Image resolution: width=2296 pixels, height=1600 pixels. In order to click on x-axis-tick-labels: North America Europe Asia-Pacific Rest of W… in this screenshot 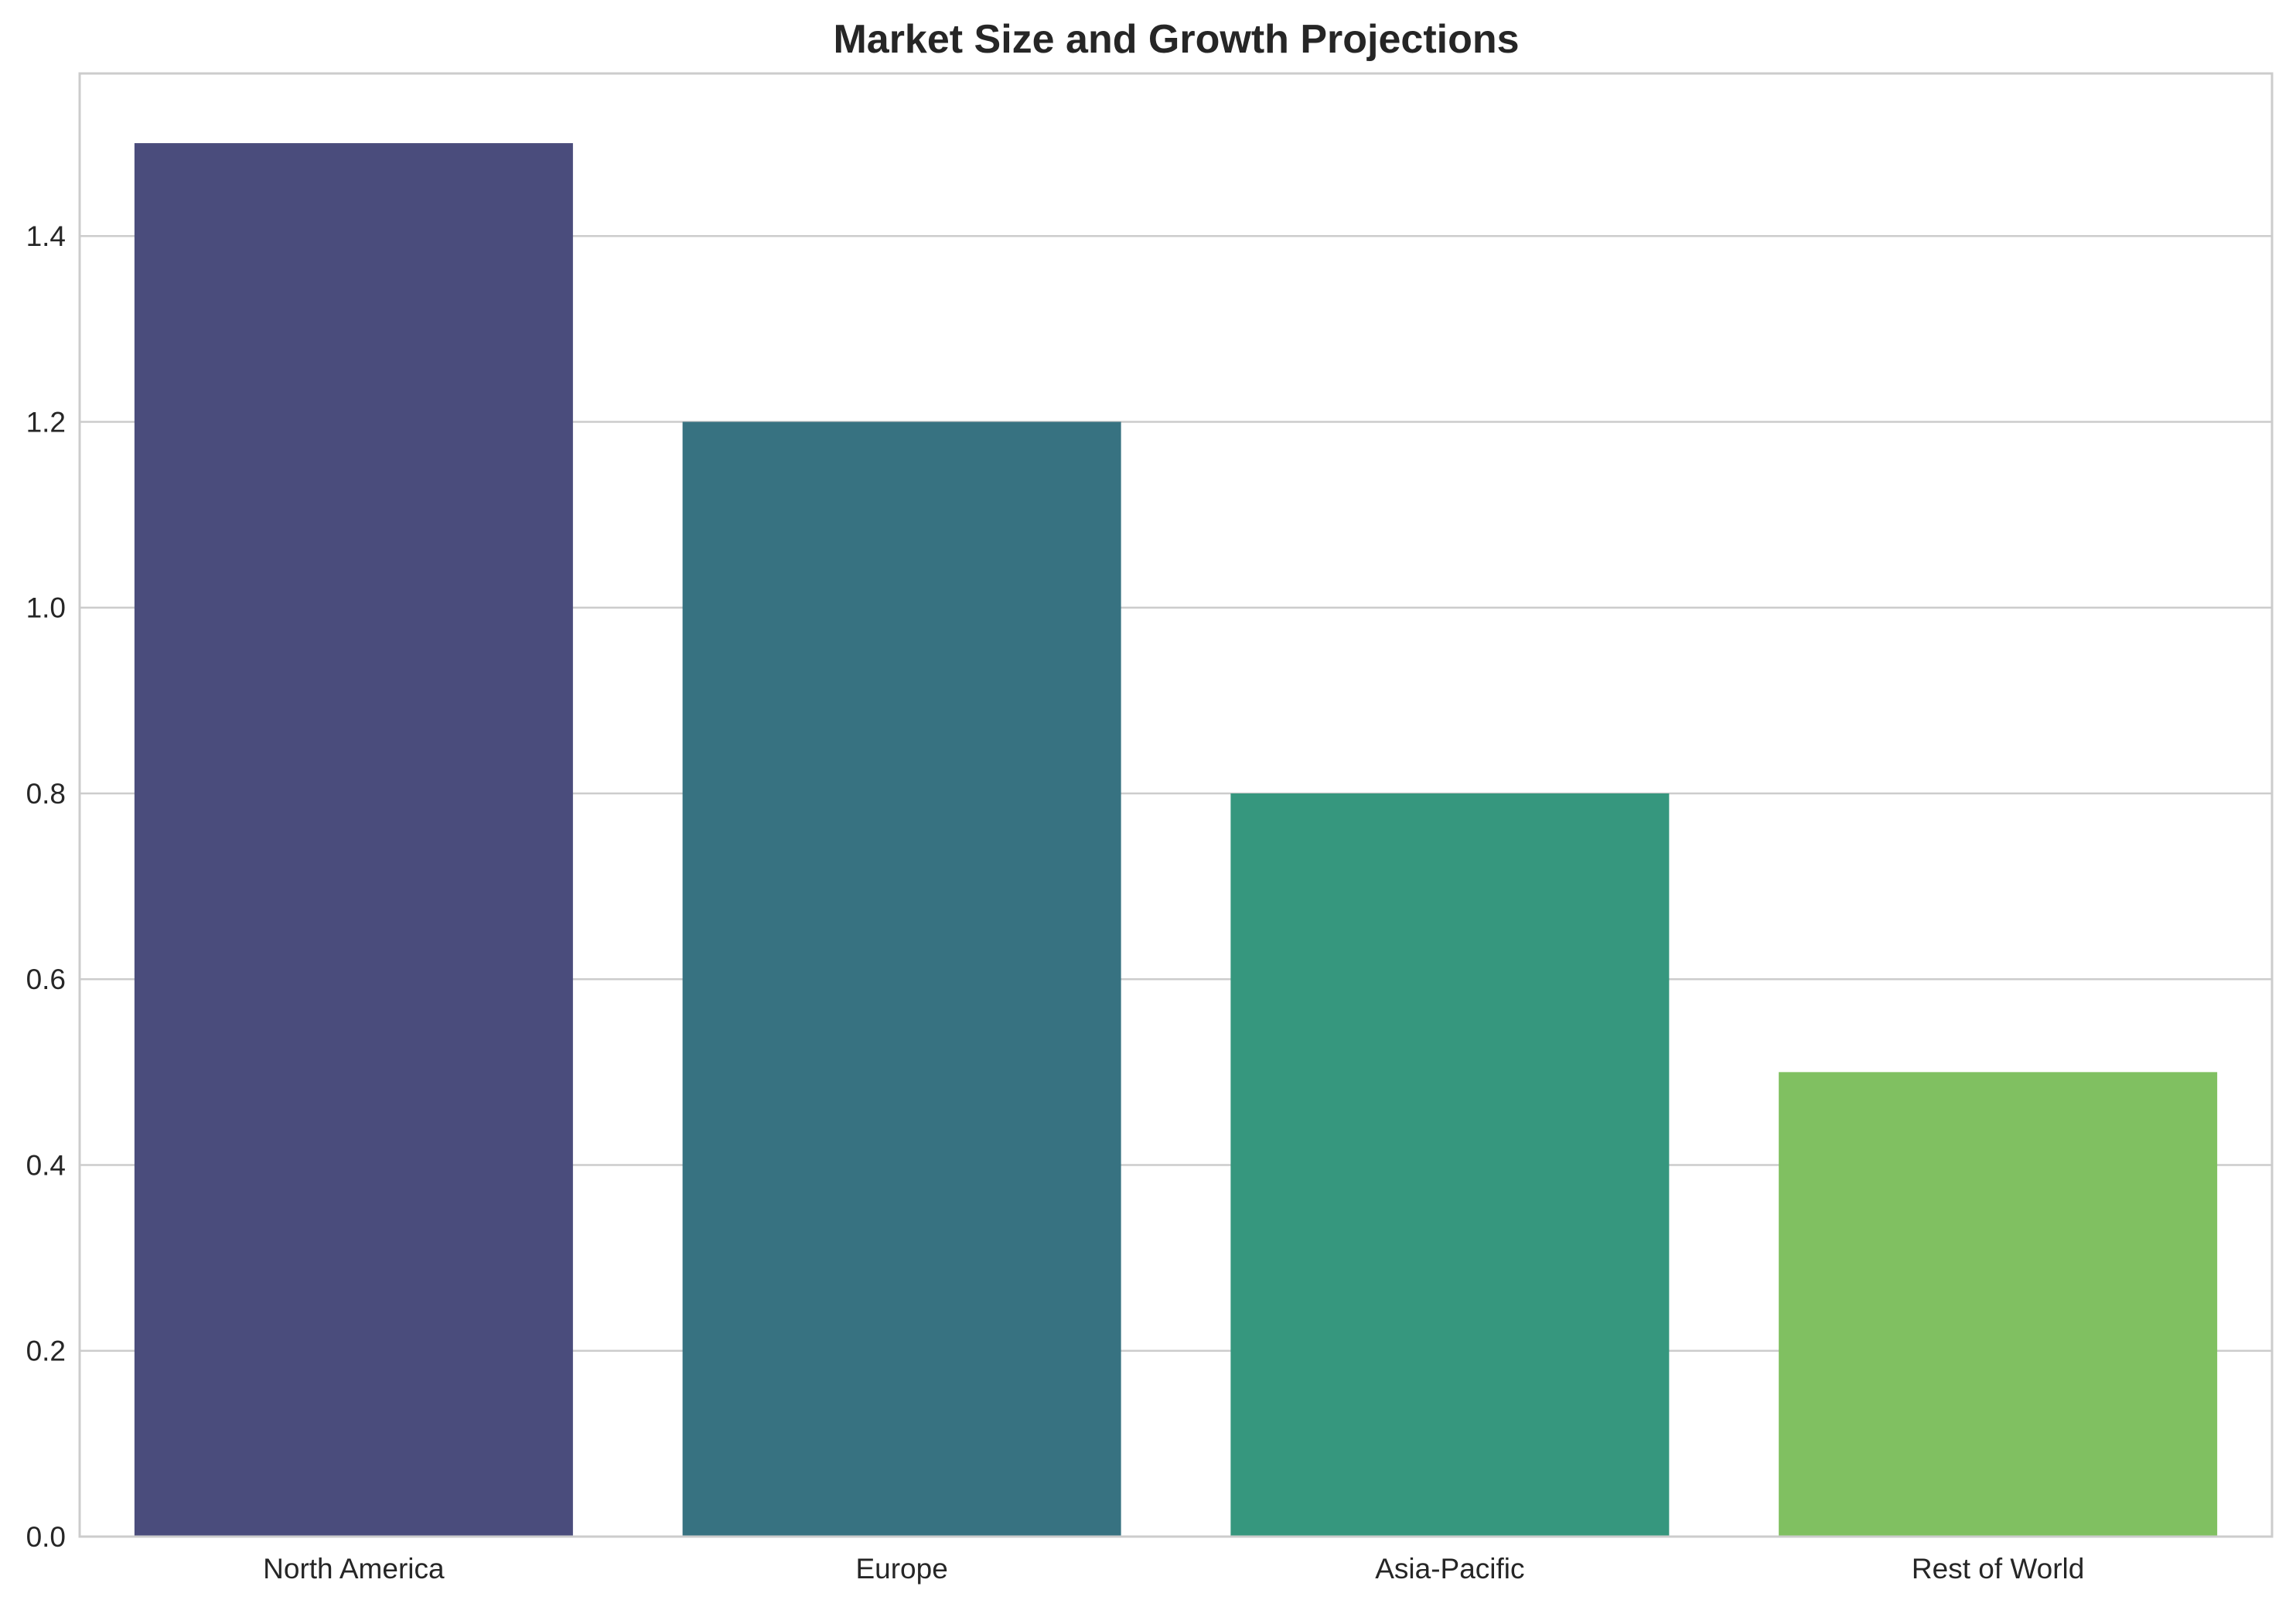, I will do `click(1173, 1569)`.